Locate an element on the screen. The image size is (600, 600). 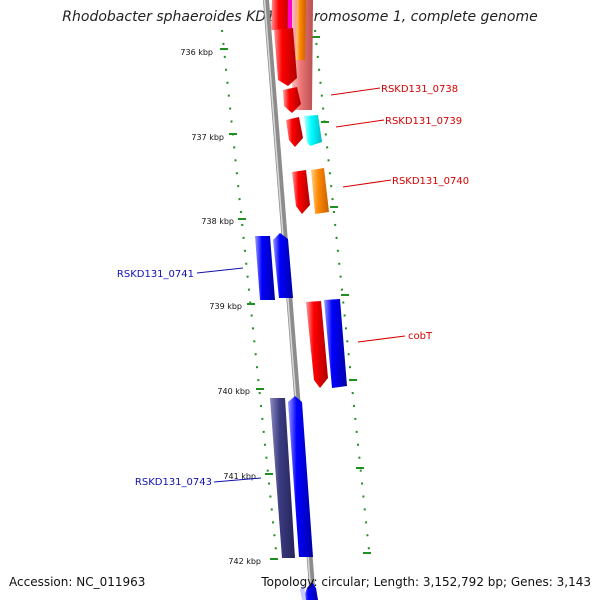
gene-arrow-slate is located at coordinates (282, 478).